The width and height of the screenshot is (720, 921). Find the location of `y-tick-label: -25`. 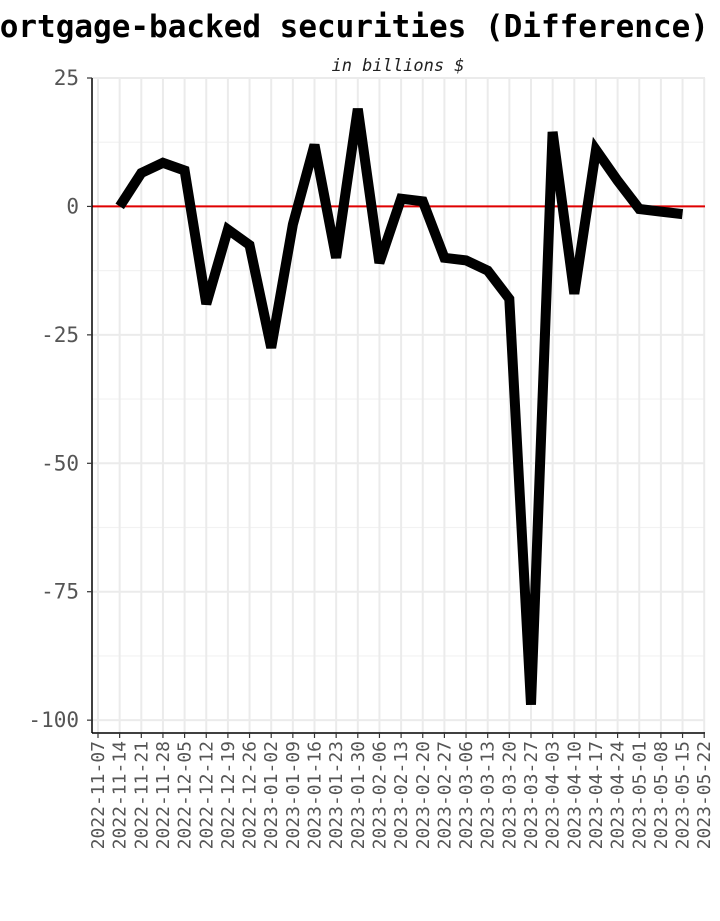

y-tick-label: -25 is located at coordinates (60, 335).